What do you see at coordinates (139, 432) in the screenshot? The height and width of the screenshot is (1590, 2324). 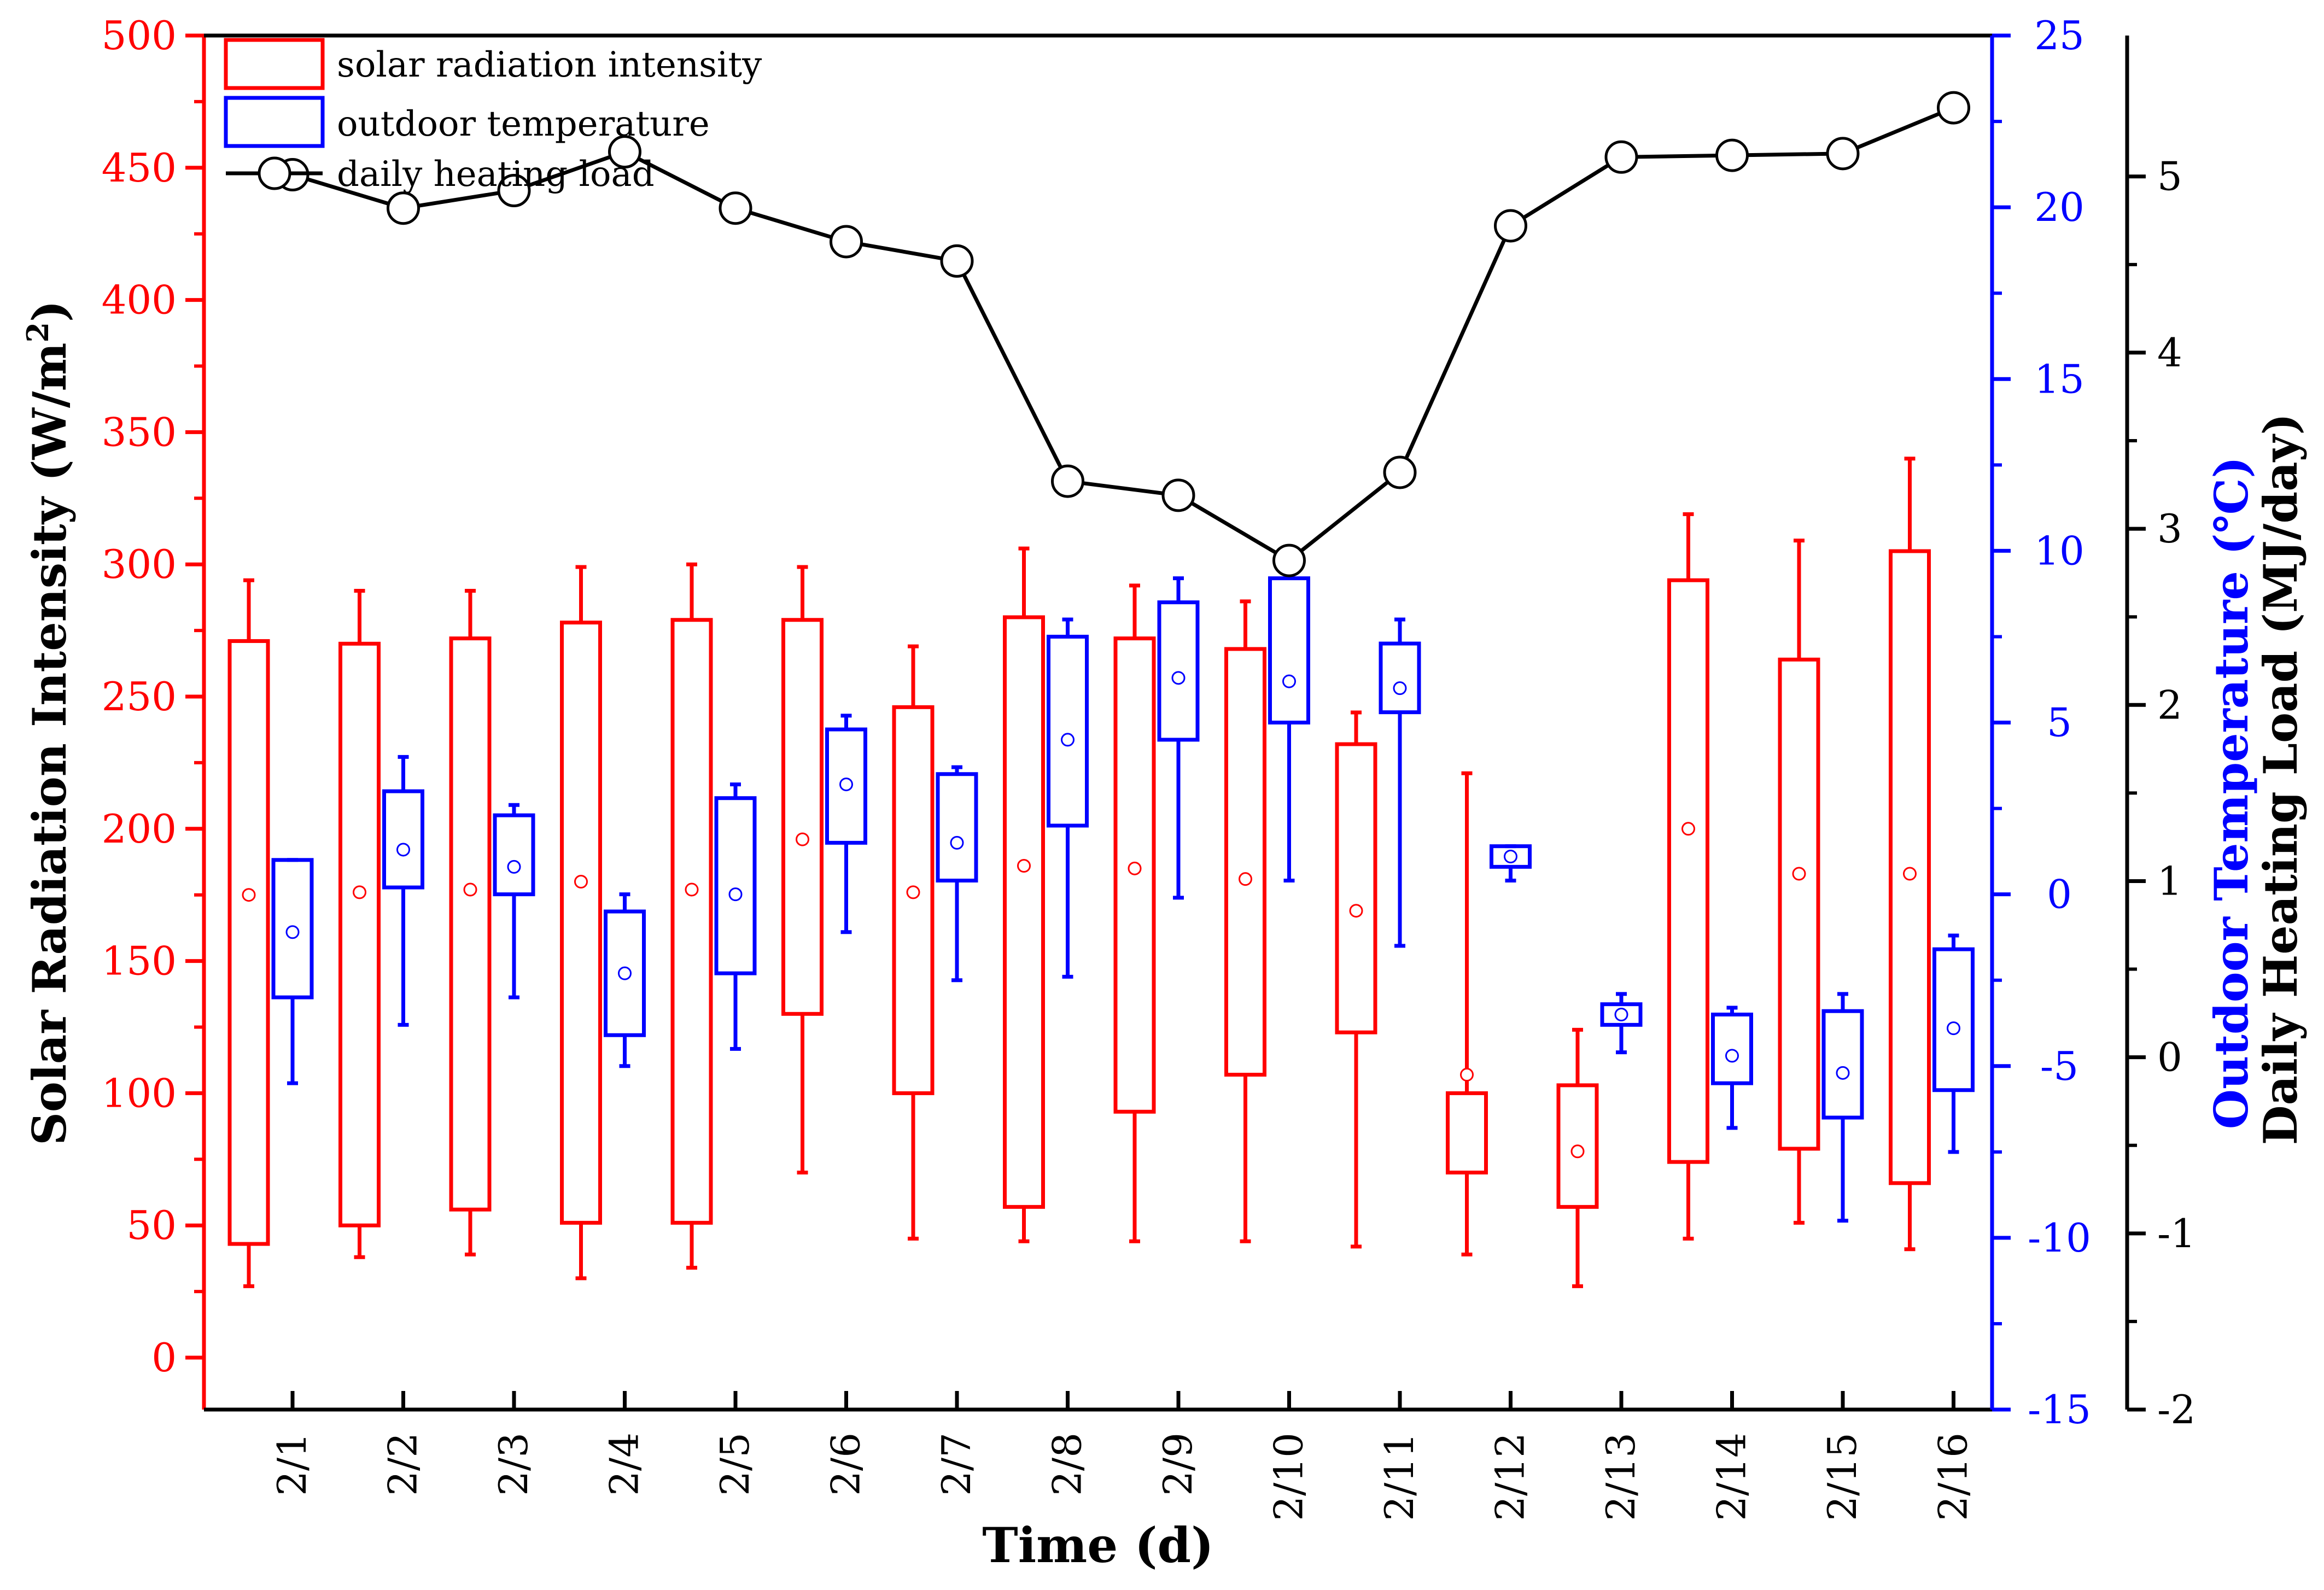 I see `left-axis-tick-label: 350` at bounding box center [139, 432].